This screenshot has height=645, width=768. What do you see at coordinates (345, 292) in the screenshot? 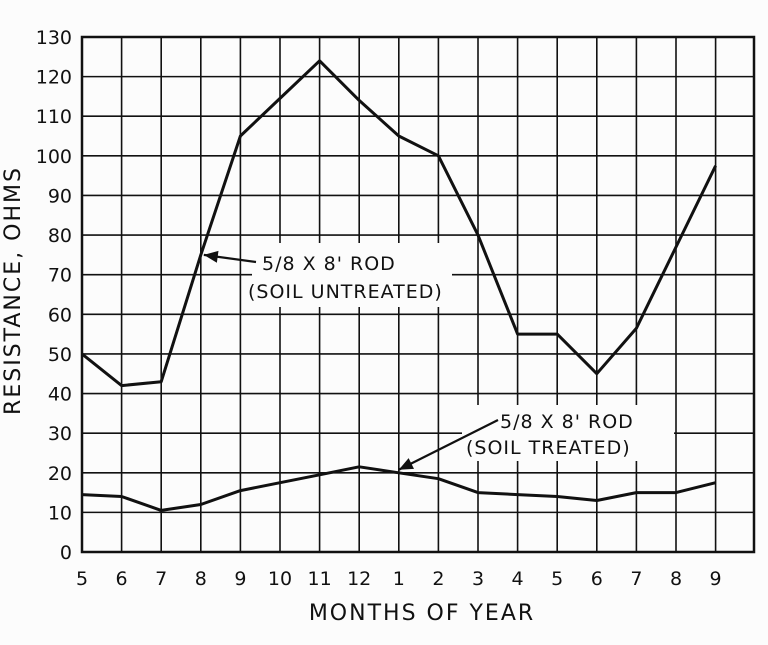
I see `annotation-text-line2: (SOIL UNTREATED)` at bounding box center [345, 292].